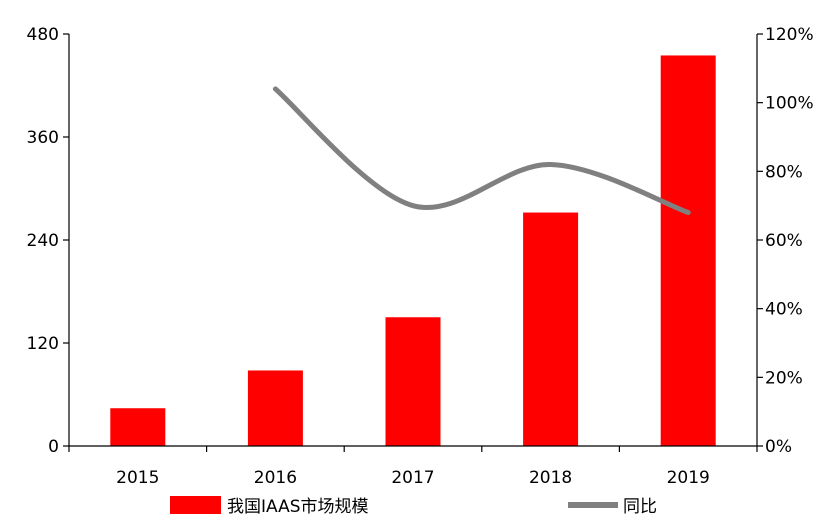 Image resolution: width=836 pixels, height=531 pixels. Describe the element at coordinates (413, 381) in the screenshot. I see `bar-2017` at that location.